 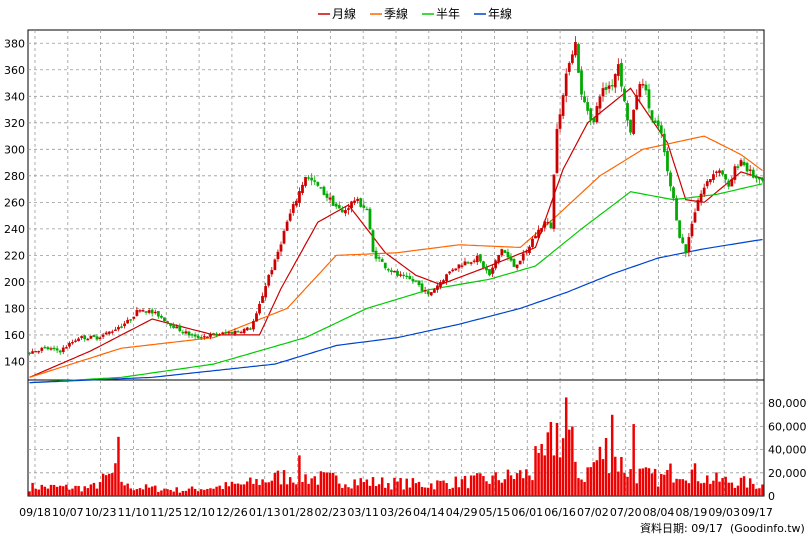 What do you see at coordinates (500, 13) in the screenshot?
I see `legend-label-3: 年線` at bounding box center [500, 13].